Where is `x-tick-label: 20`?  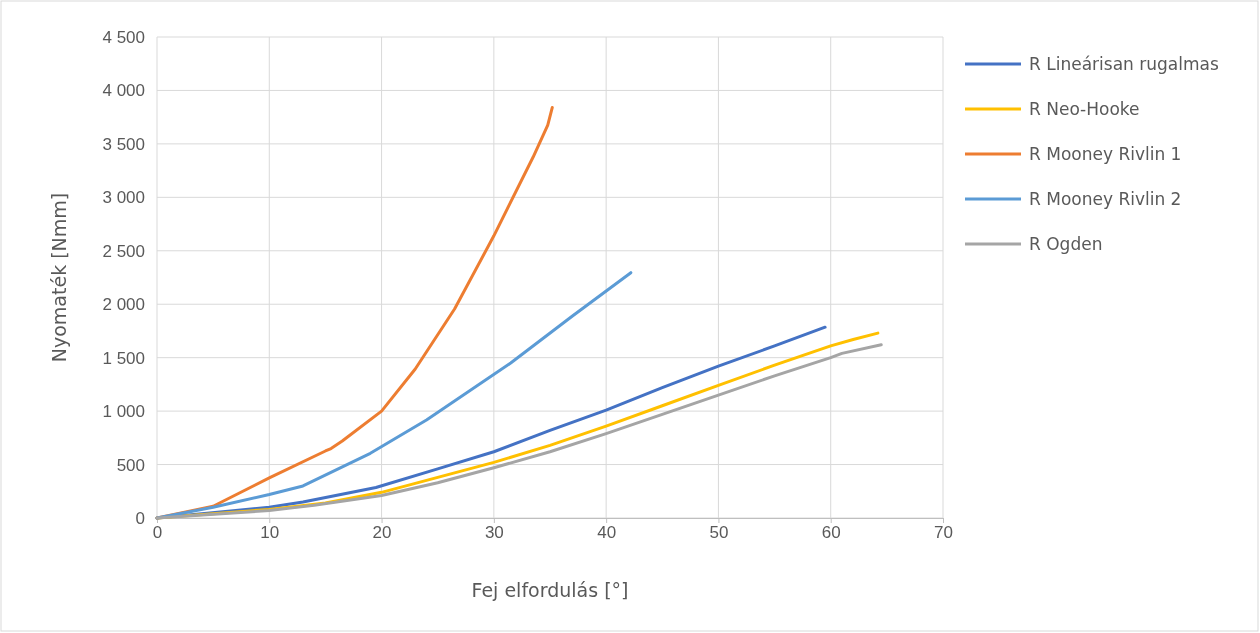 x-tick-label: 20 is located at coordinates (382, 533).